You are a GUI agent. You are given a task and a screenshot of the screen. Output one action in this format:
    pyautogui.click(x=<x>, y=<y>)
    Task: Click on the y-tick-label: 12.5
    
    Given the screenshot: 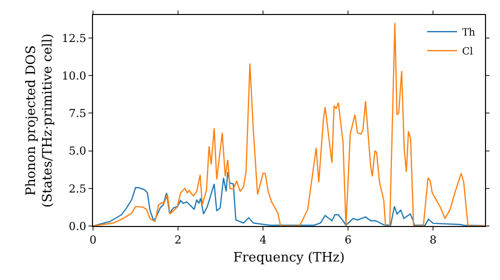 What is the action you would take?
    pyautogui.click(x=74, y=38)
    